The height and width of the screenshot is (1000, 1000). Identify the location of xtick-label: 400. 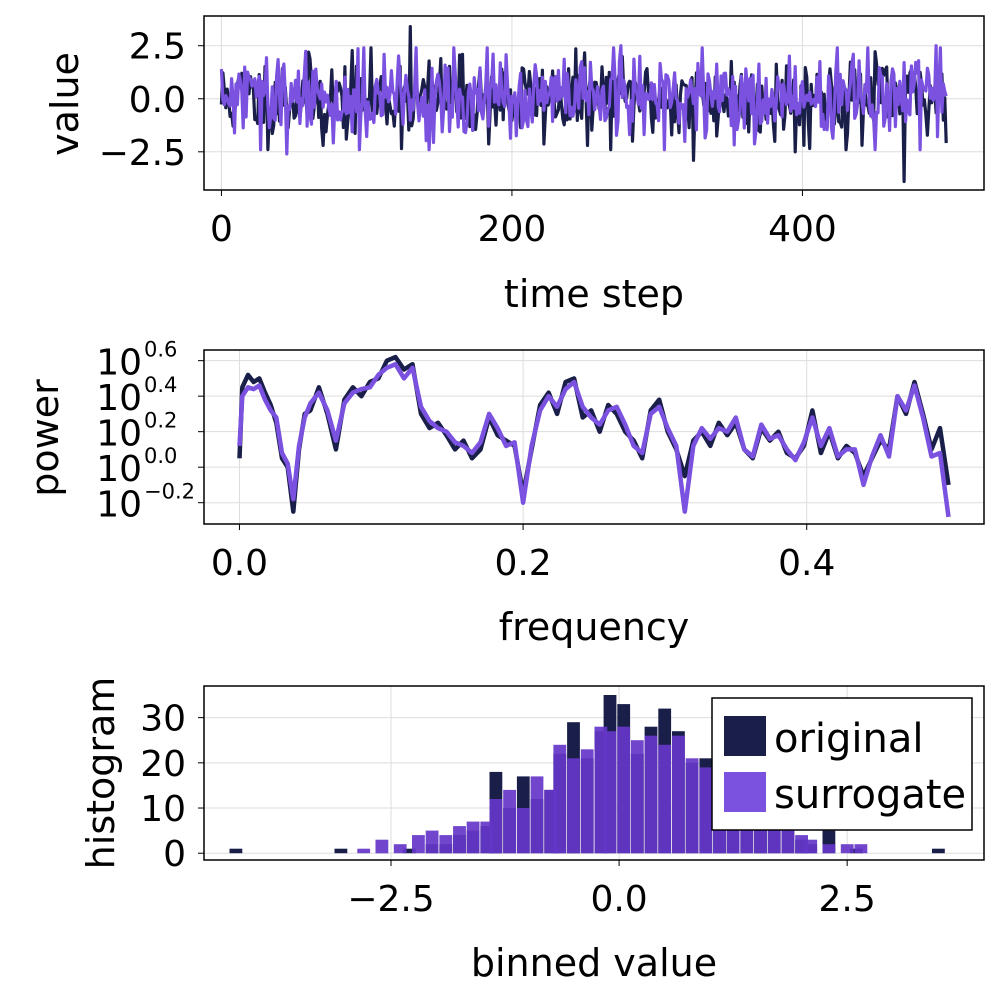
(802, 229).